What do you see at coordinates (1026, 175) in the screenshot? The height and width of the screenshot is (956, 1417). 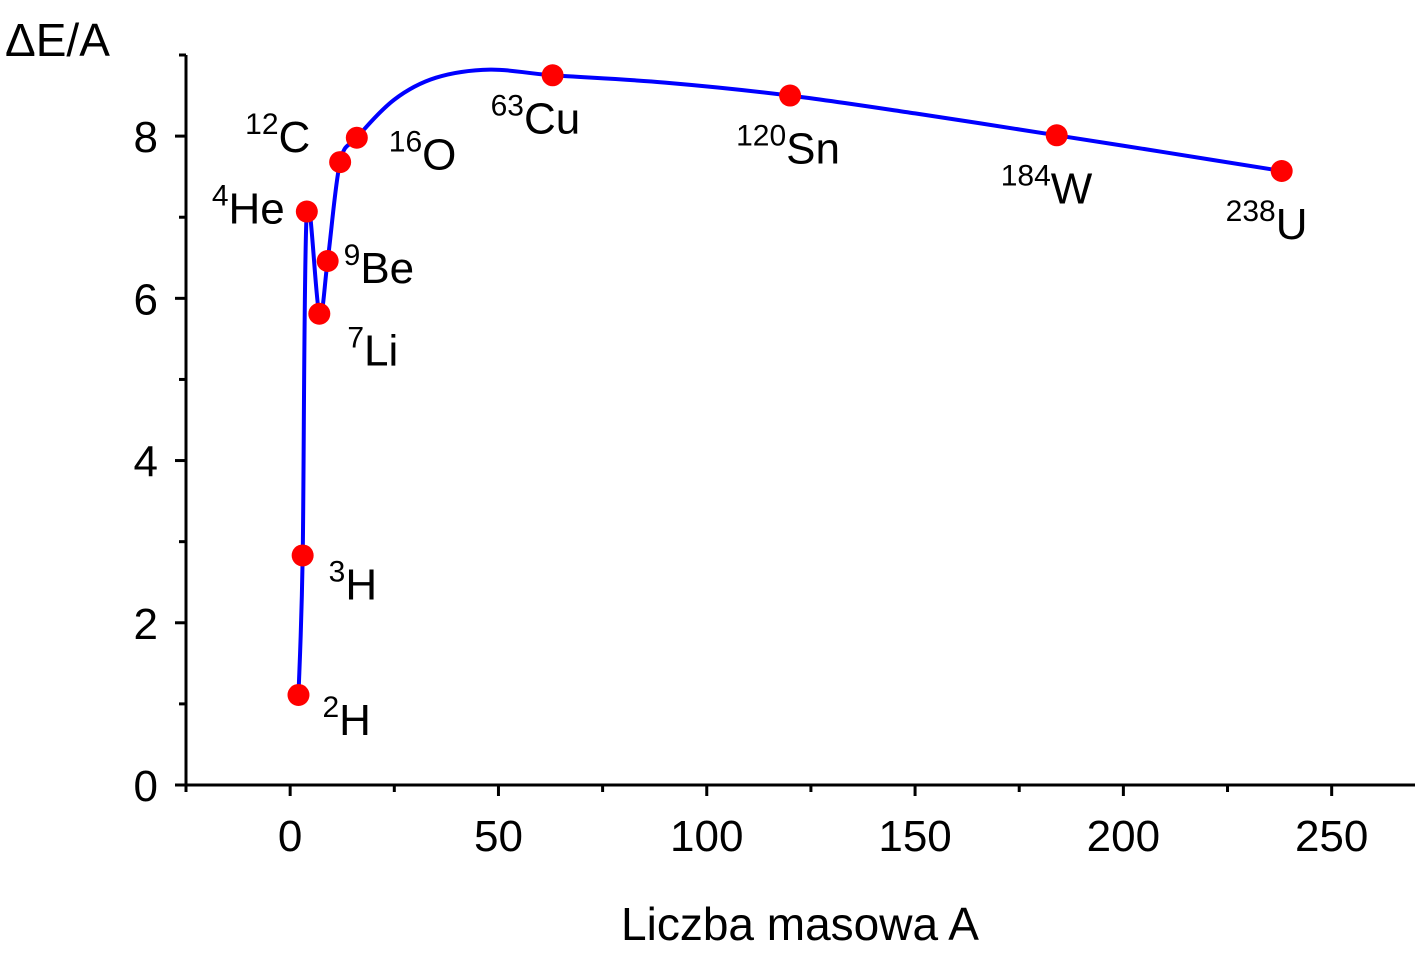 I see `isotope-mass-number: 184` at bounding box center [1026, 175].